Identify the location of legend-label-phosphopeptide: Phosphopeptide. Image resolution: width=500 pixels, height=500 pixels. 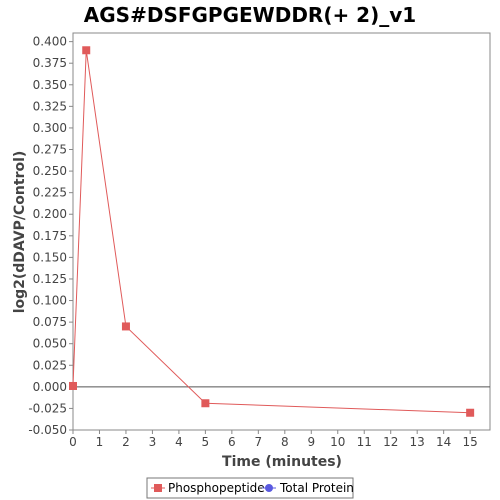
(216, 488).